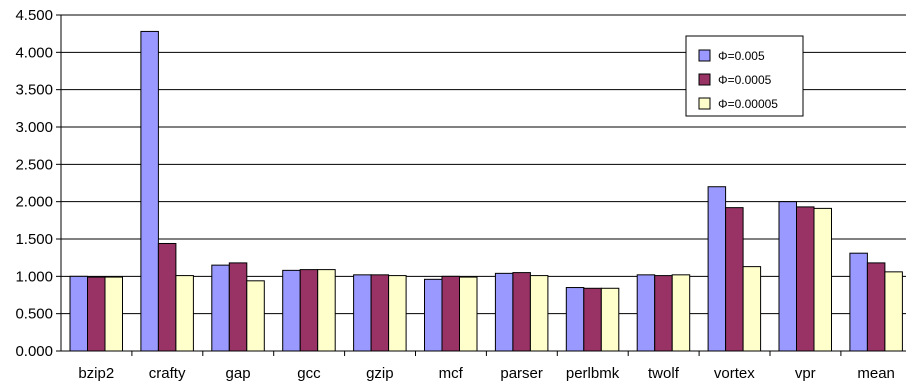 This screenshot has width=906, height=381. I want to click on y-tick-label: 0.000, so click(34, 351).